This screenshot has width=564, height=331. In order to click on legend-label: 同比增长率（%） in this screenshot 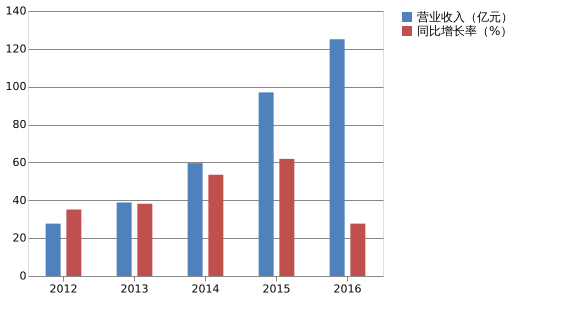, I will do `click(464, 31)`.